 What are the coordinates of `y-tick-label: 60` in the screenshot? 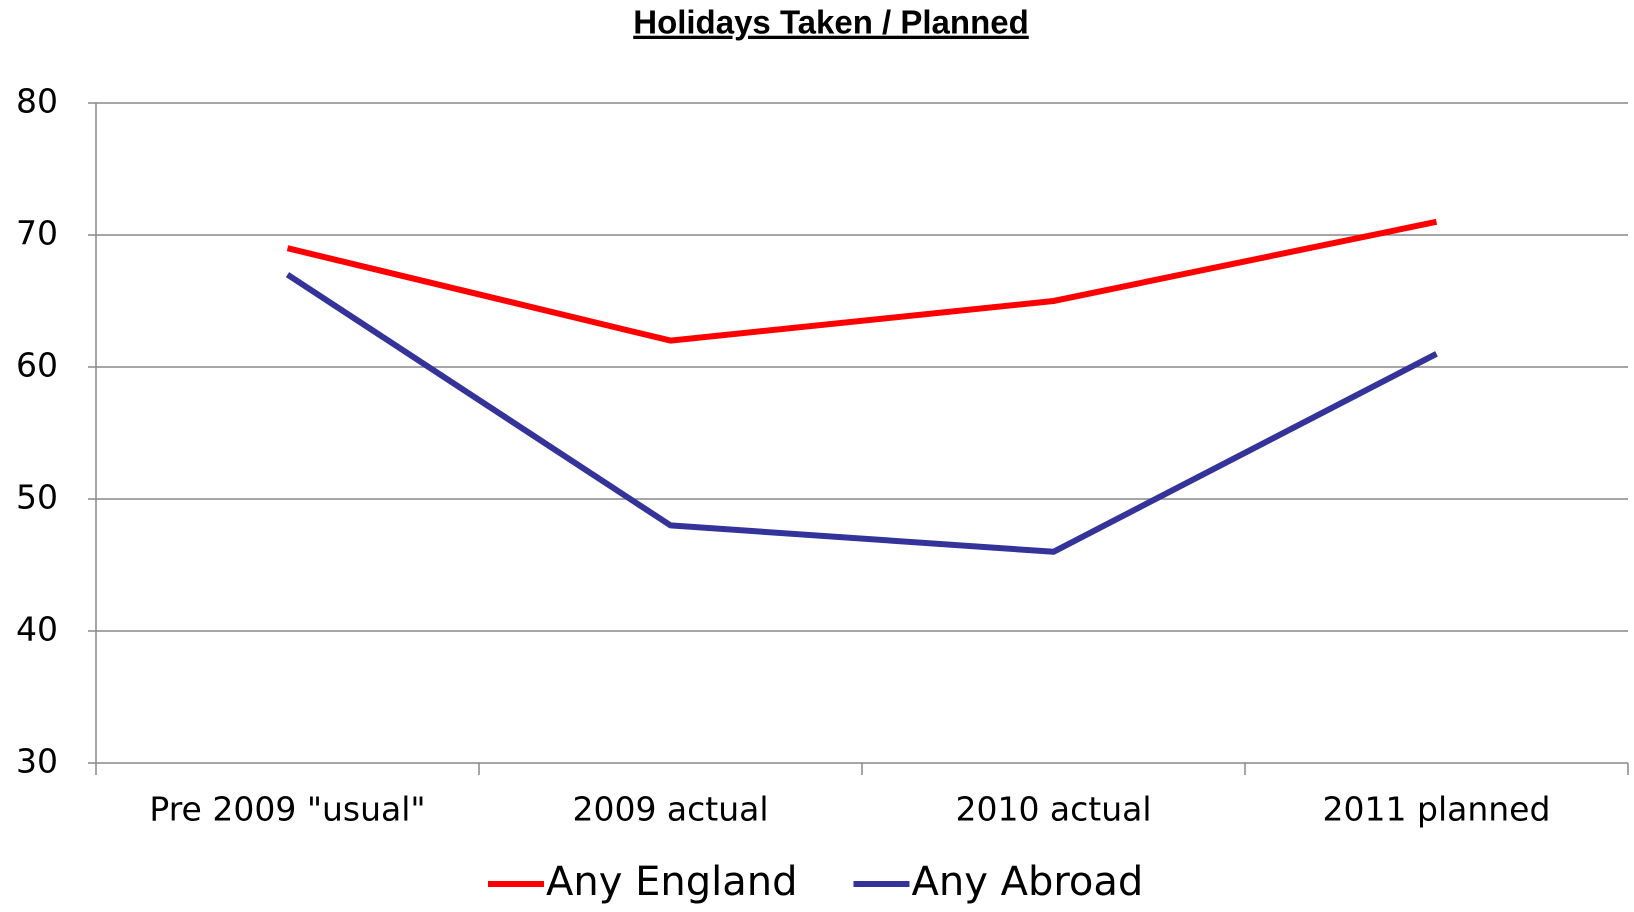 It's located at (37, 365).